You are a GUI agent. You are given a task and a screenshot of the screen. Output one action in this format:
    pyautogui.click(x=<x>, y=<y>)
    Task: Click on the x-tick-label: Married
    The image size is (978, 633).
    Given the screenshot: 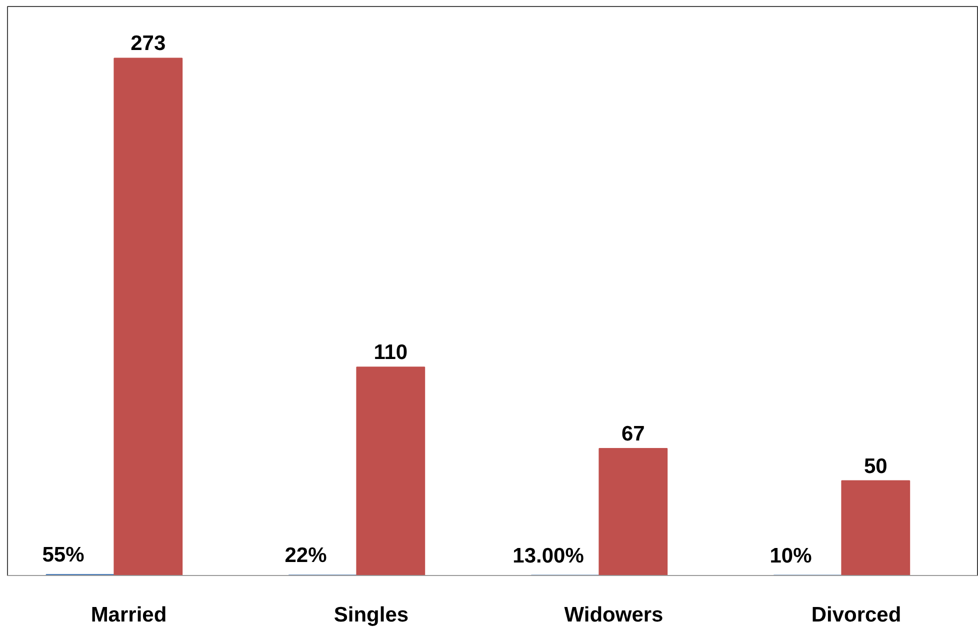 What is the action you would take?
    pyautogui.click(x=128, y=615)
    